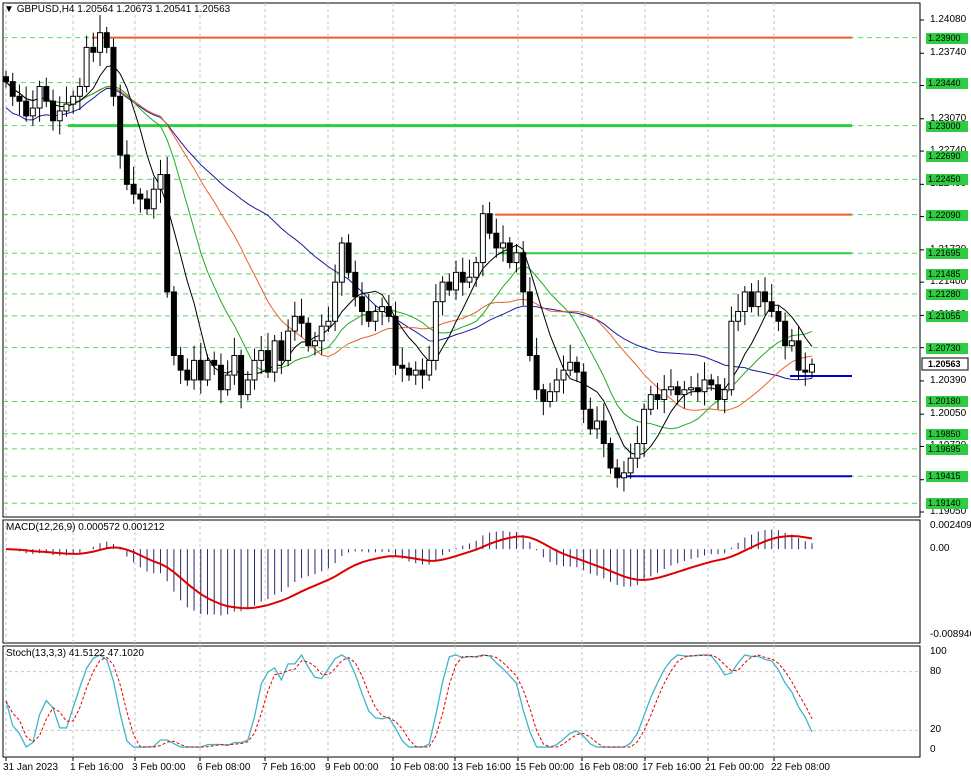  Describe the element at coordinates (947, 504) in the screenshot. I see `level-price-tag: 1.19140` at that location.